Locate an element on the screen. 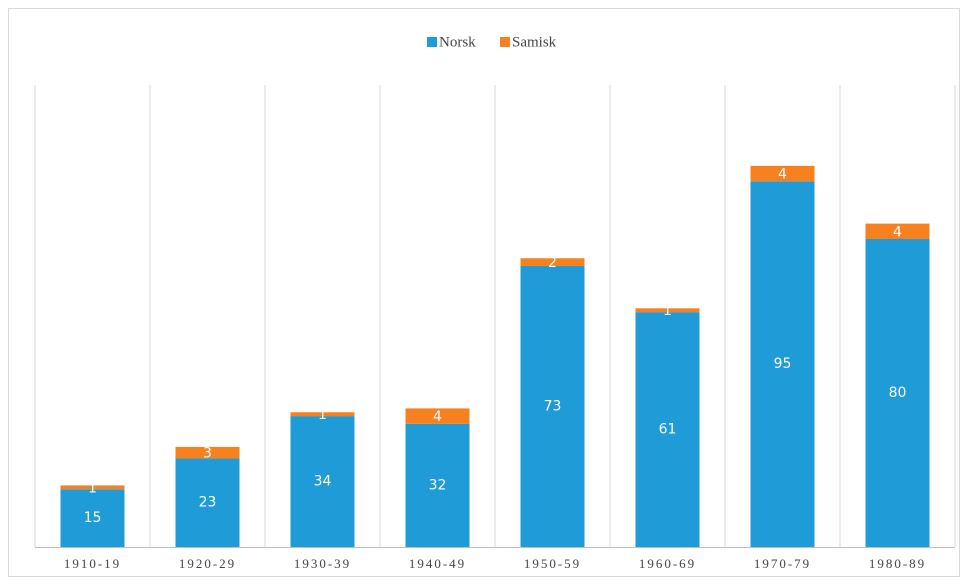  data-label: 2 is located at coordinates (552, 263).